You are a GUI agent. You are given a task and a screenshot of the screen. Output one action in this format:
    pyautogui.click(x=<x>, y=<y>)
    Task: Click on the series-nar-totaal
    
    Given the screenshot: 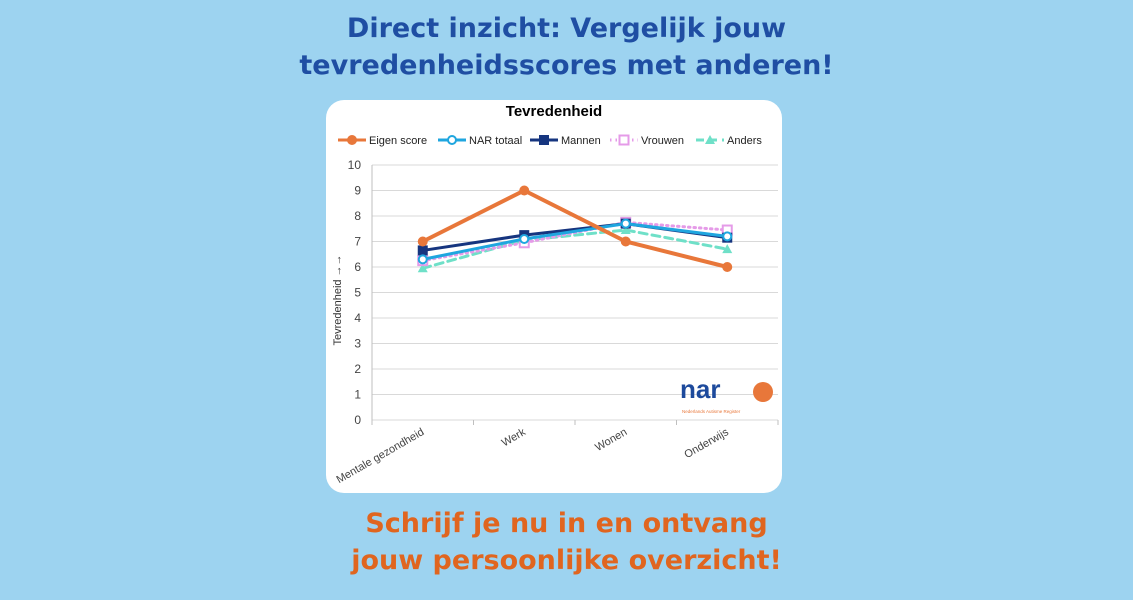 What is the action you would take?
    pyautogui.click(x=575, y=241)
    